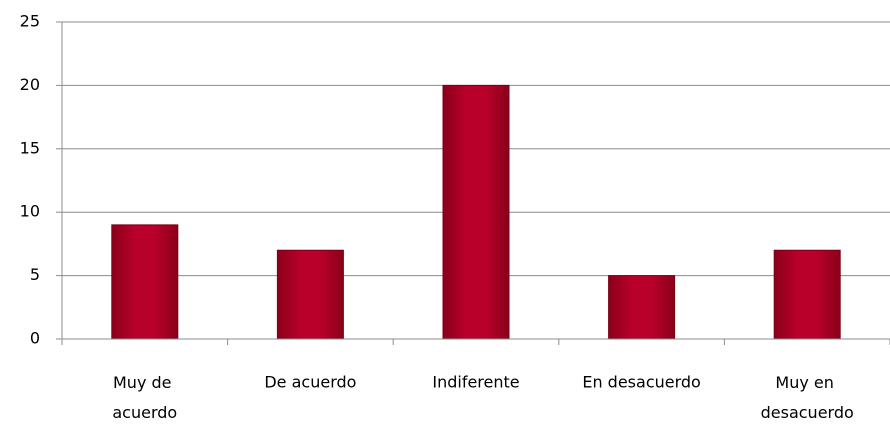 The width and height of the screenshot is (890, 426). I want to click on y-tick-label: 20, so click(30, 84).